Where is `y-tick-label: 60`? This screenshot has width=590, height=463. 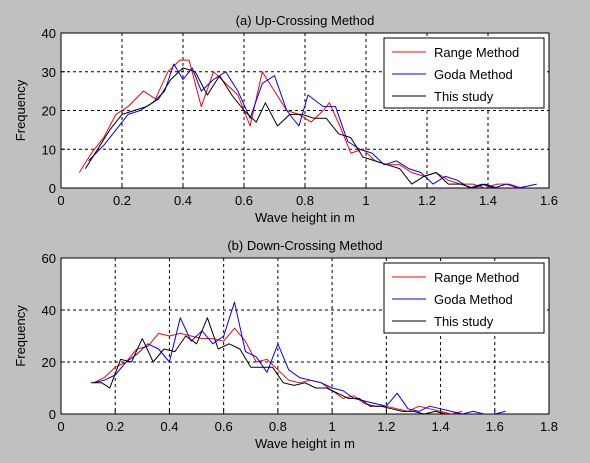
y-tick-label: 60 is located at coordinates (49, 258).